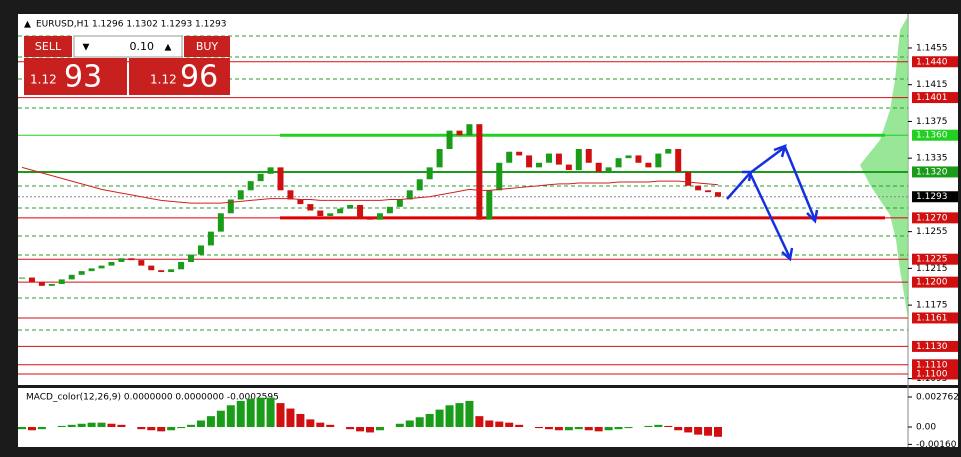  What do you see at coordinates (932, 232) in the screenshot?
I see `y-tick-label: 1.1255` at bounding box center [932, 232].